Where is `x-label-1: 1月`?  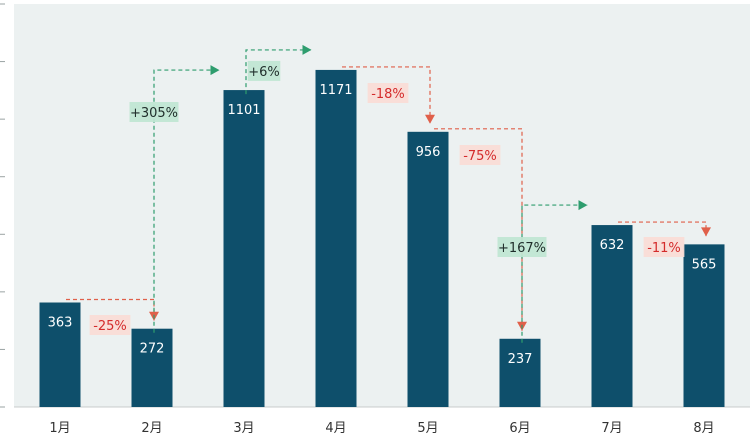
x-label-1: 1月 is located at coordinates (59, 428).